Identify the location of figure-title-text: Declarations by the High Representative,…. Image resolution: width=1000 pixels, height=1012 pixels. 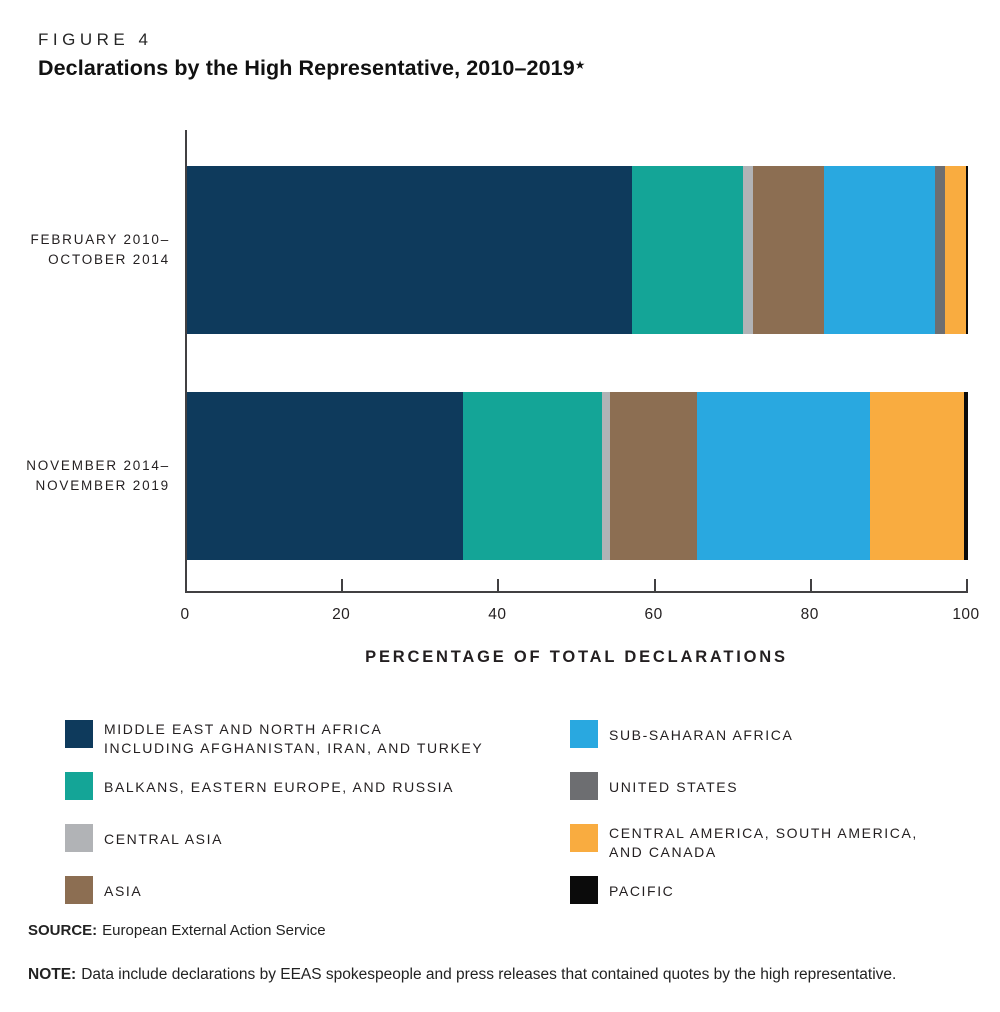
(306, 68).